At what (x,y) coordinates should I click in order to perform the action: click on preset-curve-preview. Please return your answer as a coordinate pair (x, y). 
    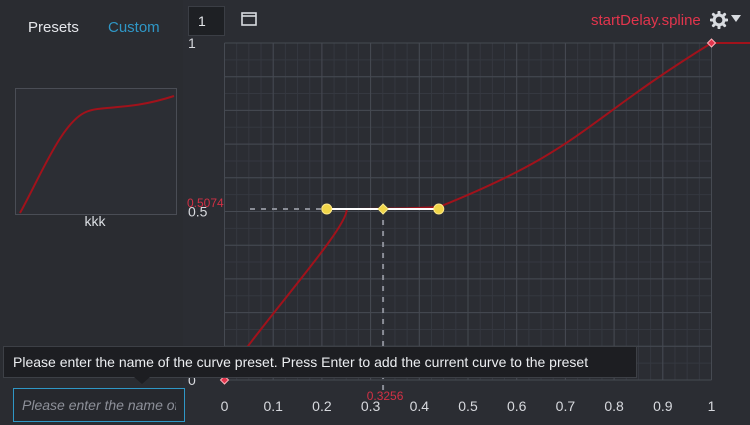
    Looking at the image, I should click on (97, 154).